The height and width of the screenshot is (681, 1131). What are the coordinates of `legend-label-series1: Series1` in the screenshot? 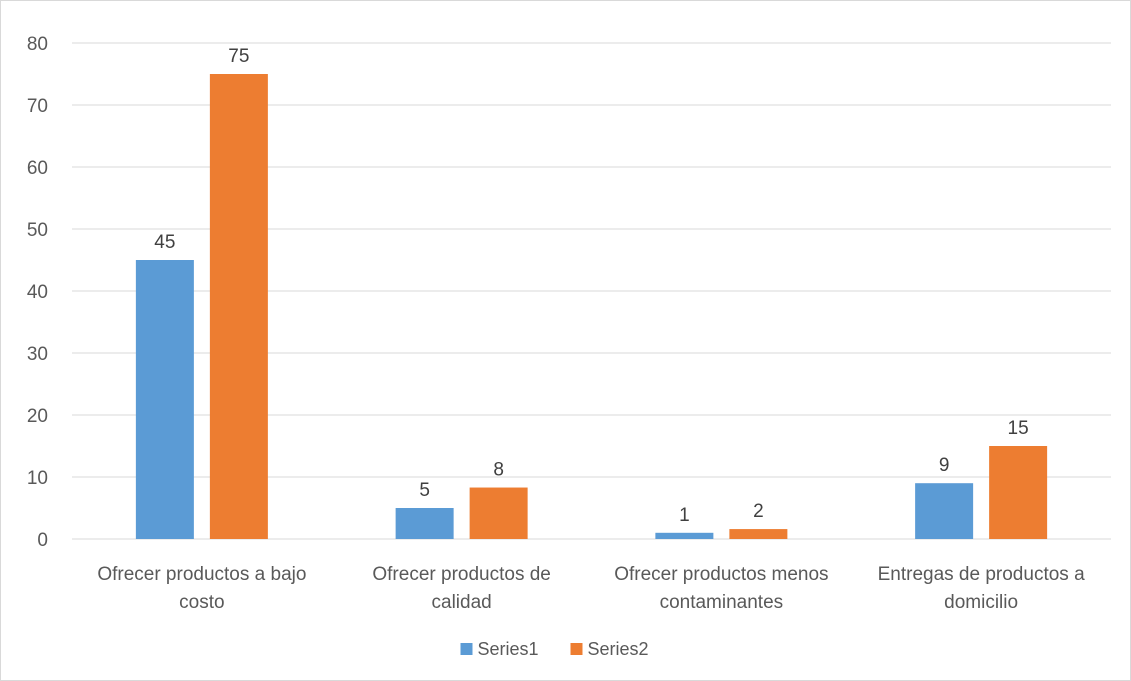 It's located at (508, 649).